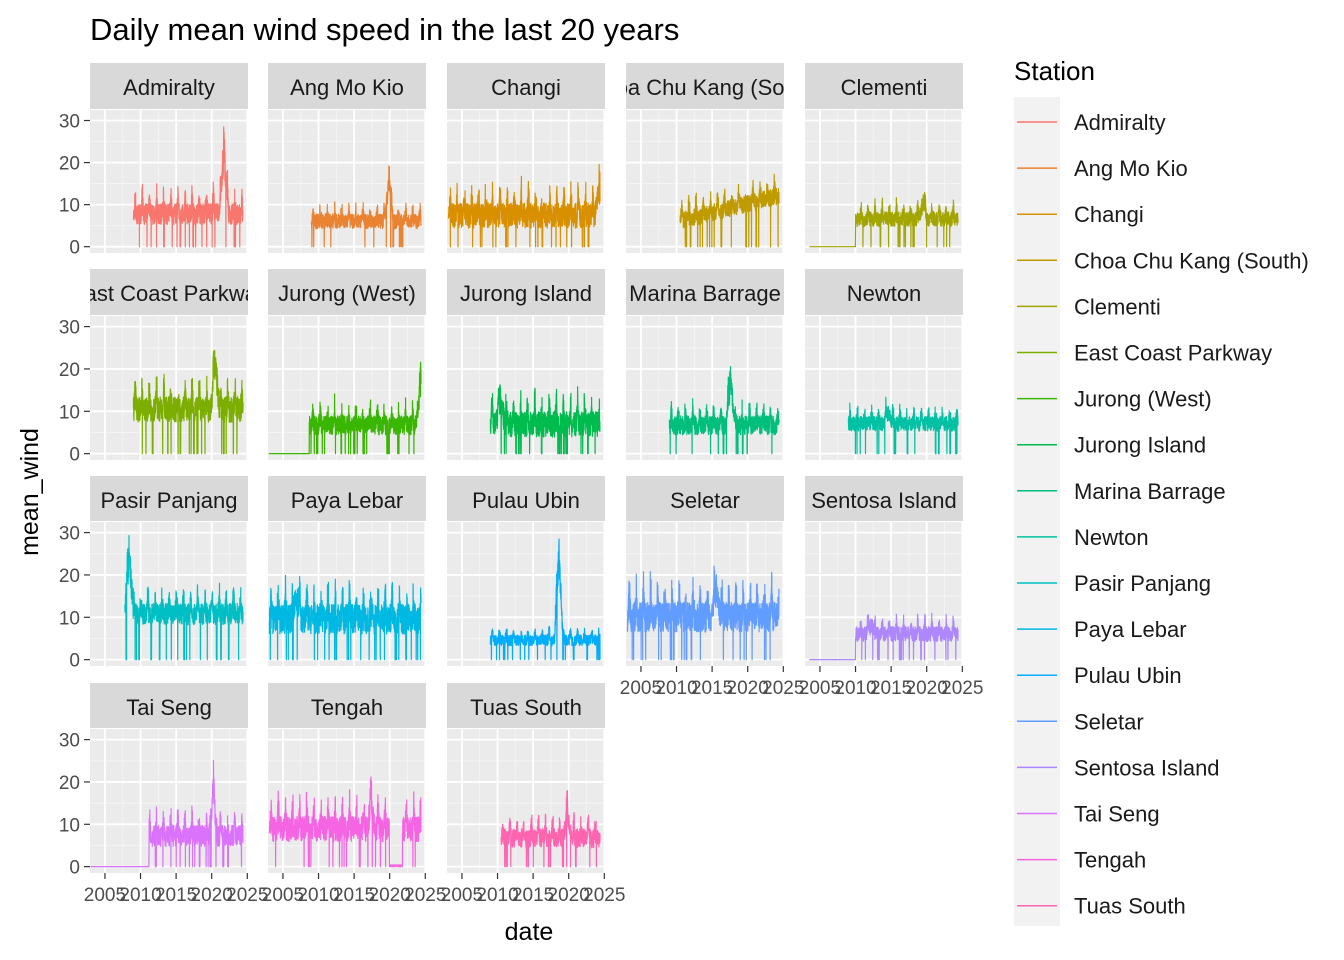 The image size is (1344, 960). Describe the element at coordinates (545, 599) in the screenshot. I see `series-line-pulau-ubin` at that location.